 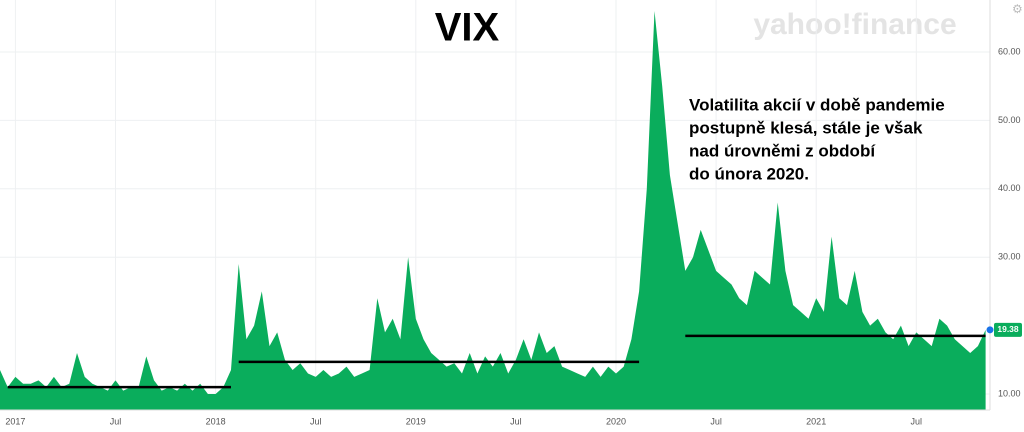 I want to click on settings-icon: ⚙, so click(x=1017, y=9).